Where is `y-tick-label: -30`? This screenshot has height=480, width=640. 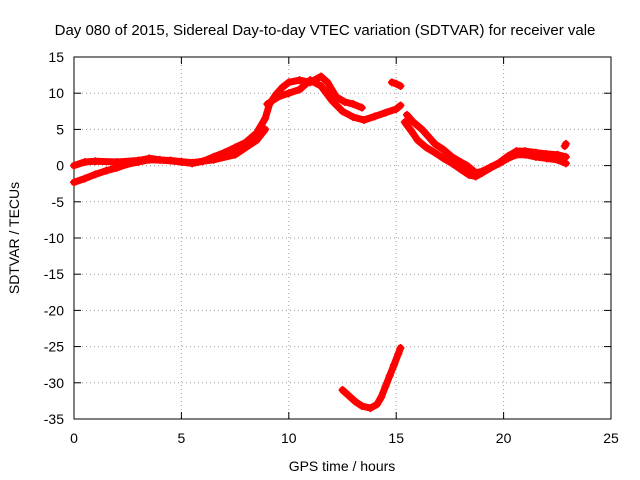 y-tick-label: -30 is located at coordinates (54, 383).